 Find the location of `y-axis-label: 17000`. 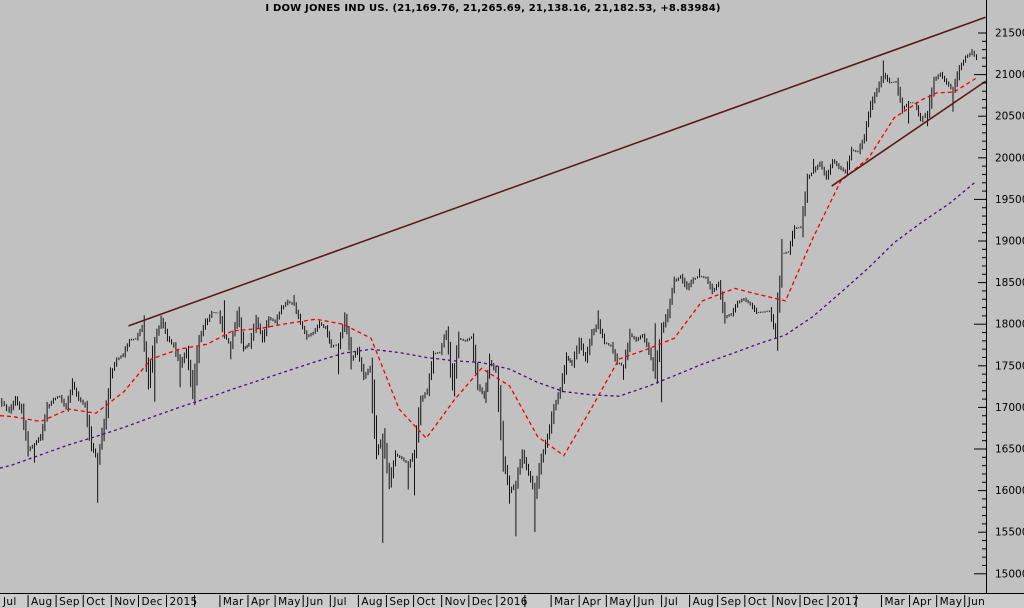

y-axis-label: 17000 is located at coordinates (1009, 408).